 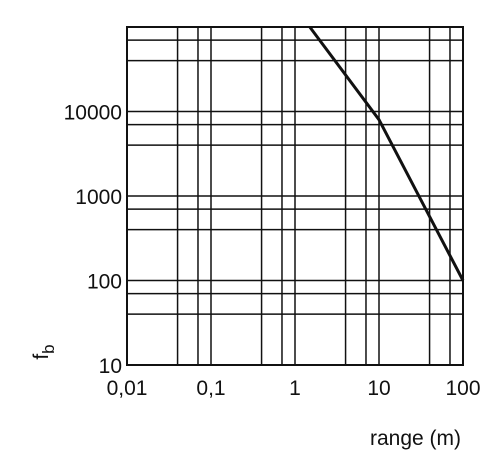 I want to click on x-tick-label: 0,01, so click(x=127, y=388).